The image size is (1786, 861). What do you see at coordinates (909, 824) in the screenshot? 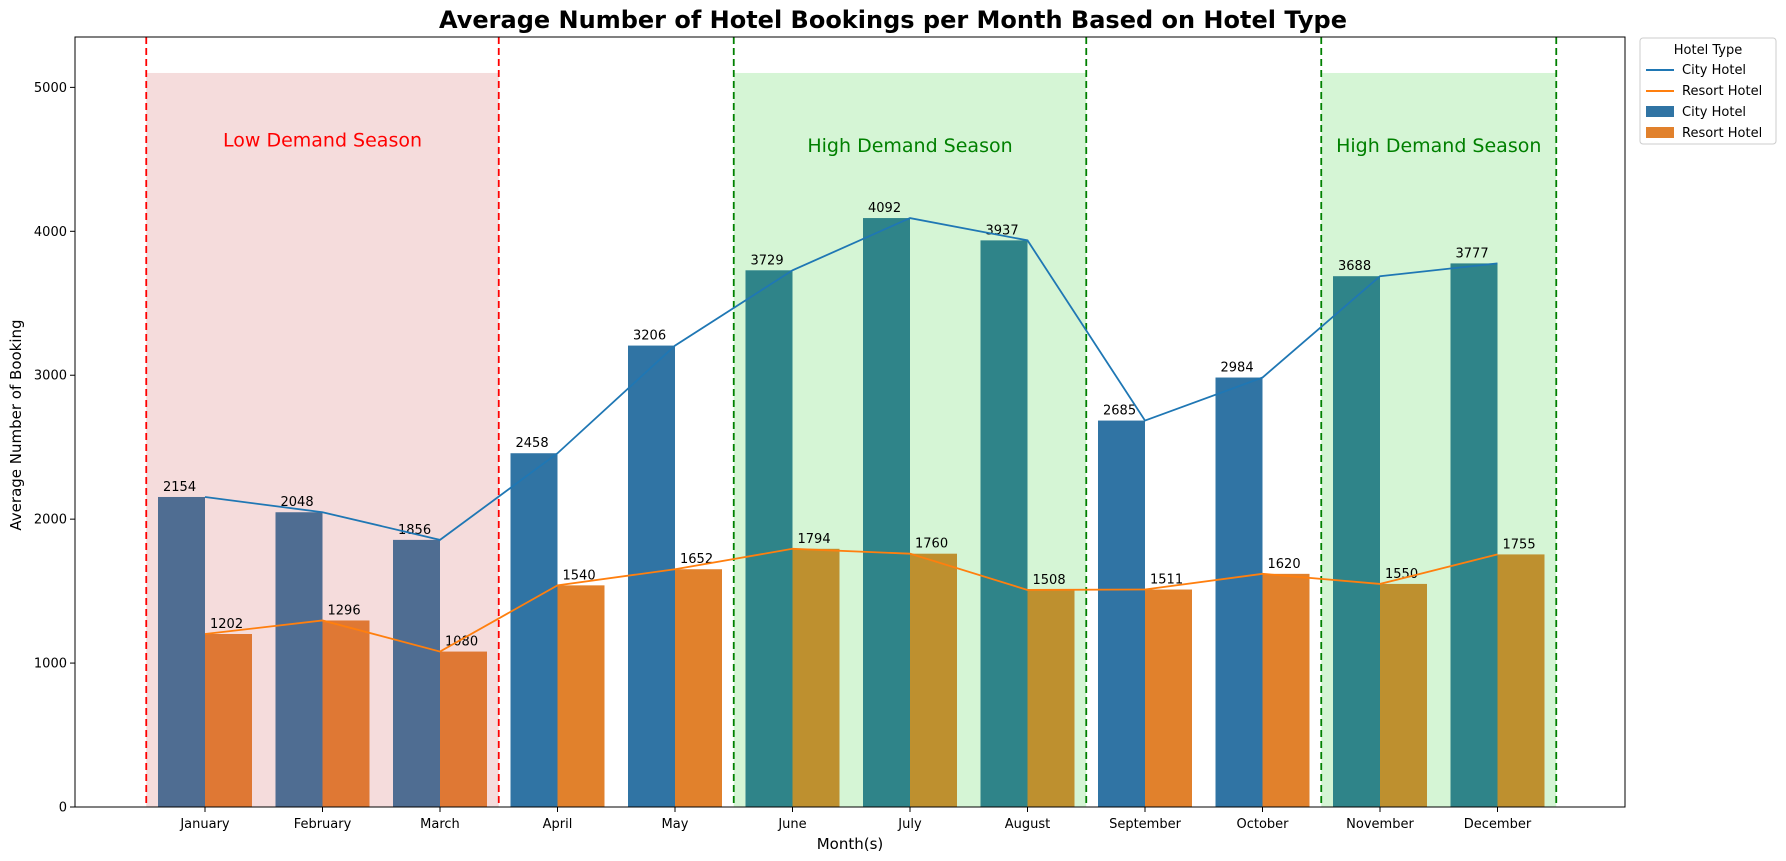
I see `x-tick-label-july: July` at bounding box center [909, 824].